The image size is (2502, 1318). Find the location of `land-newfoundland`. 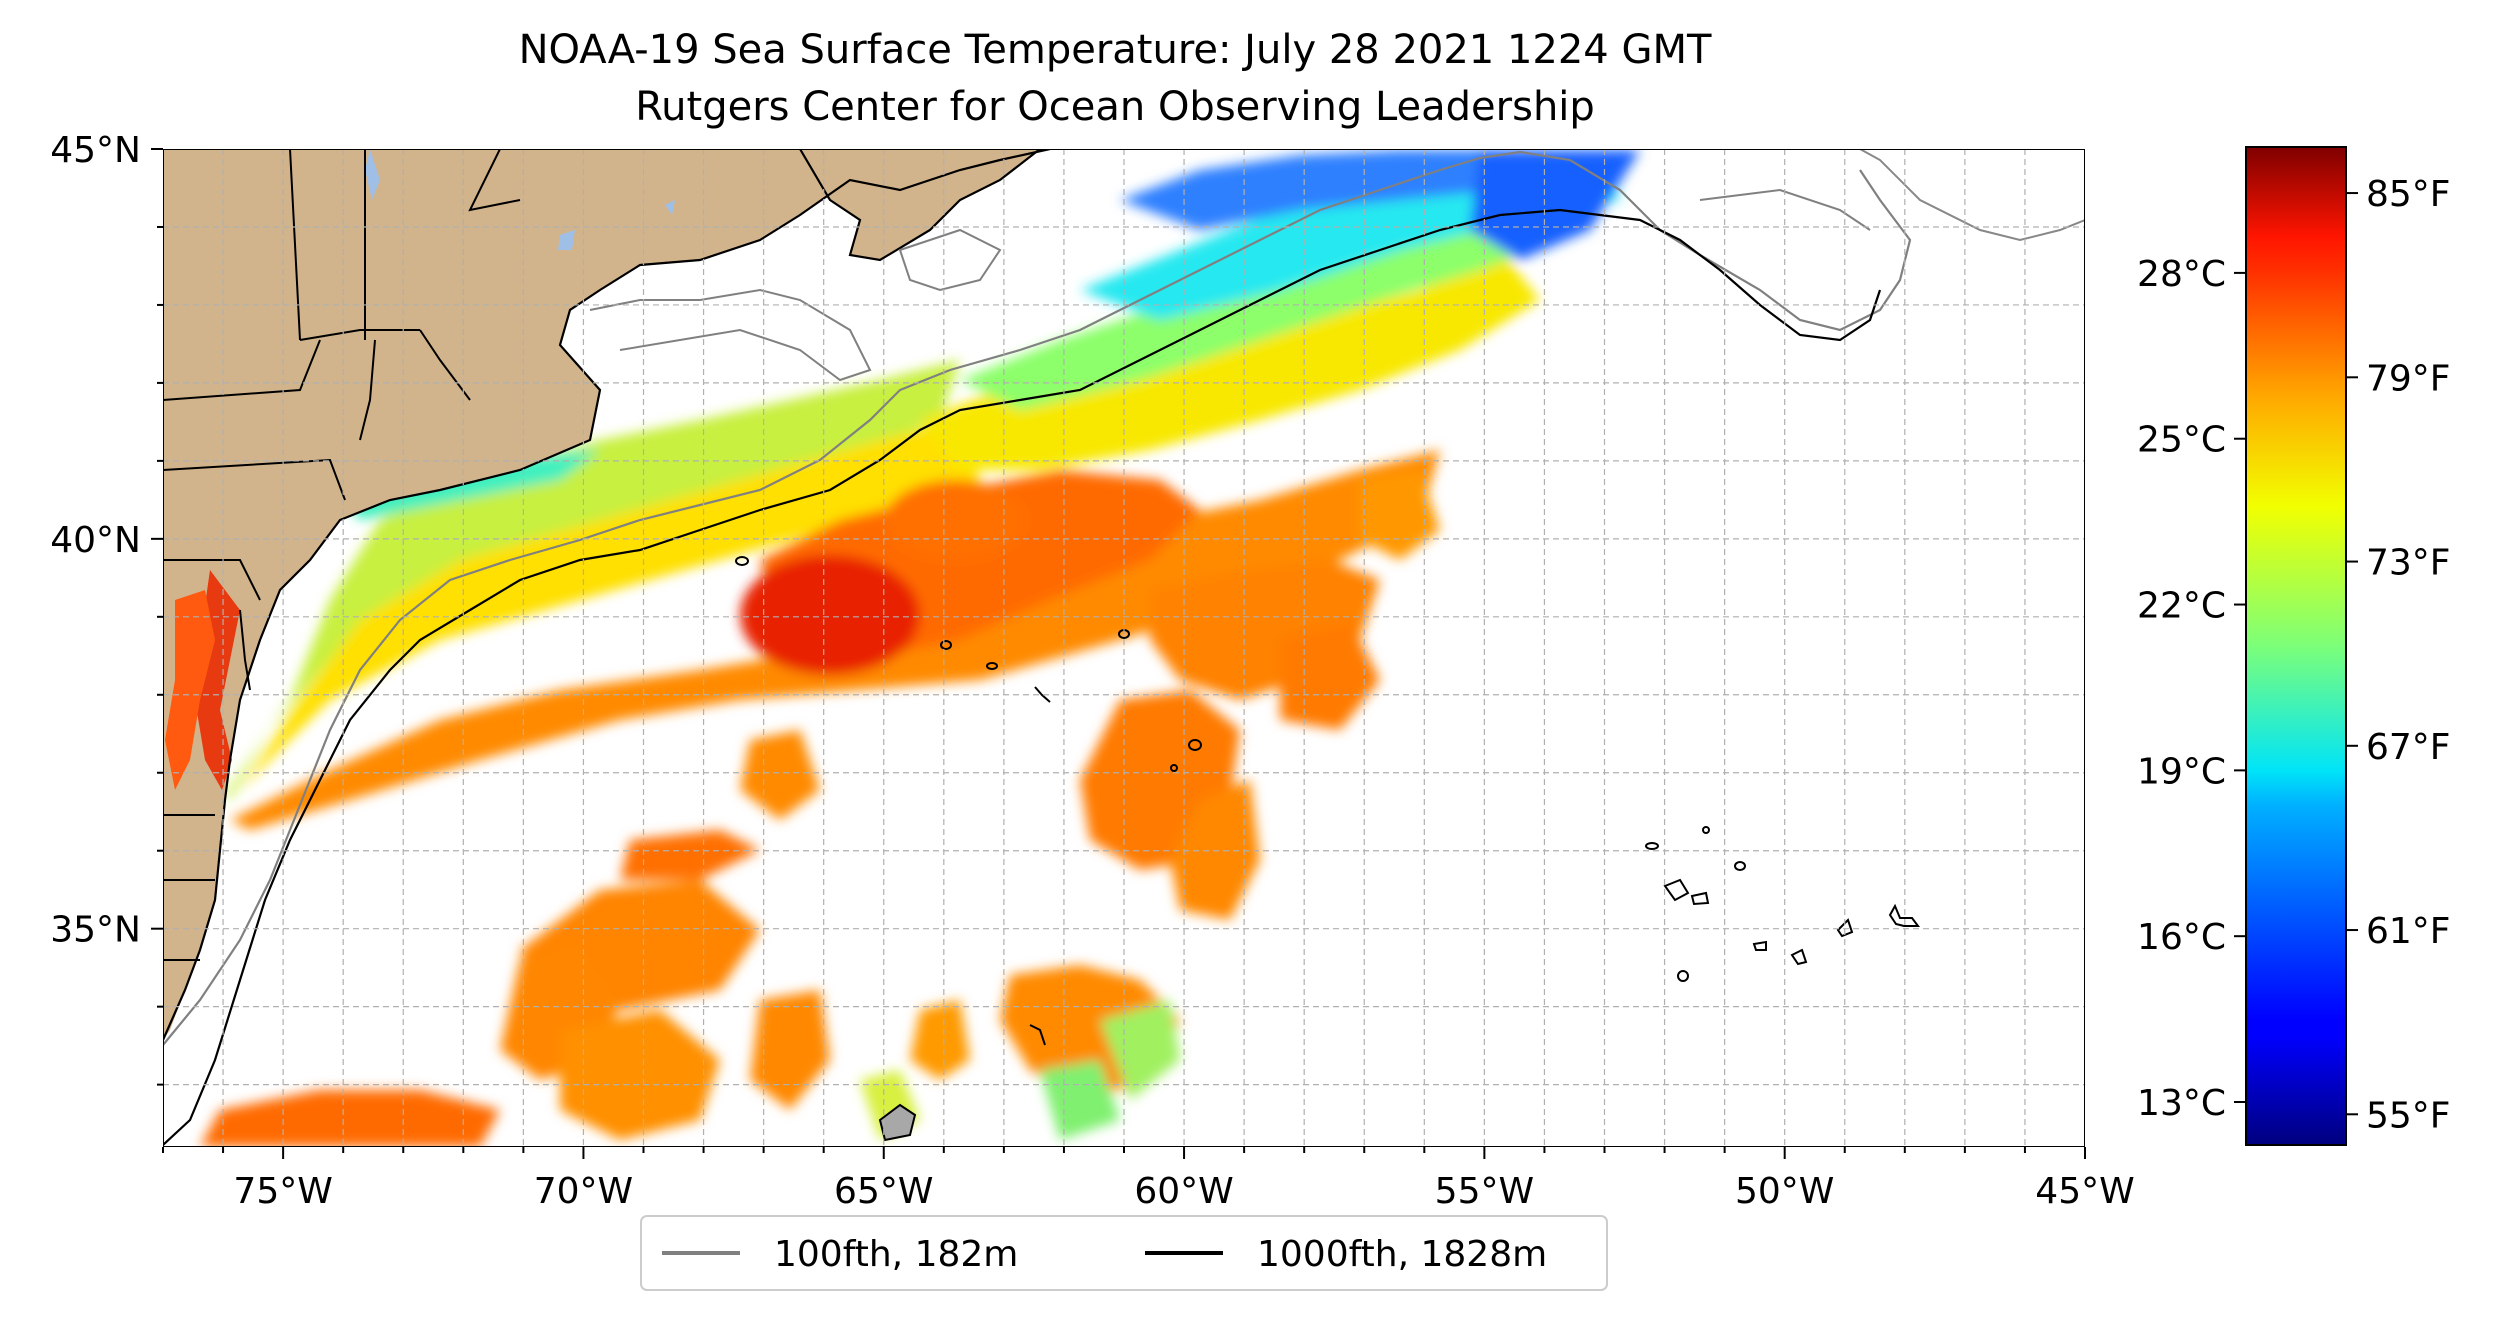

land-newfoundland is located at coordinates (1972, 204).